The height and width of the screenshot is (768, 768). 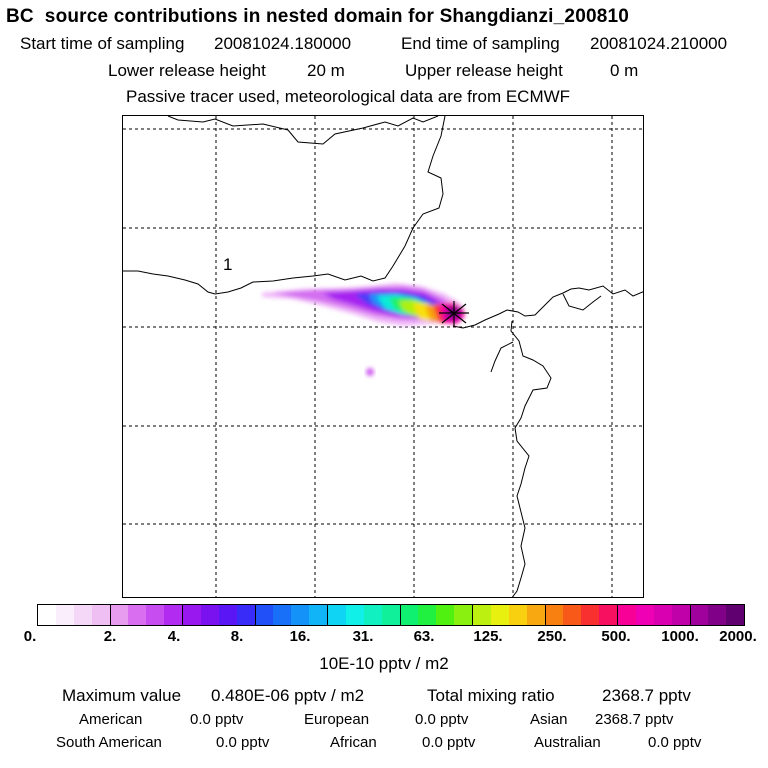 I want to click on tick-label: 16., so click(x=300, y=636).